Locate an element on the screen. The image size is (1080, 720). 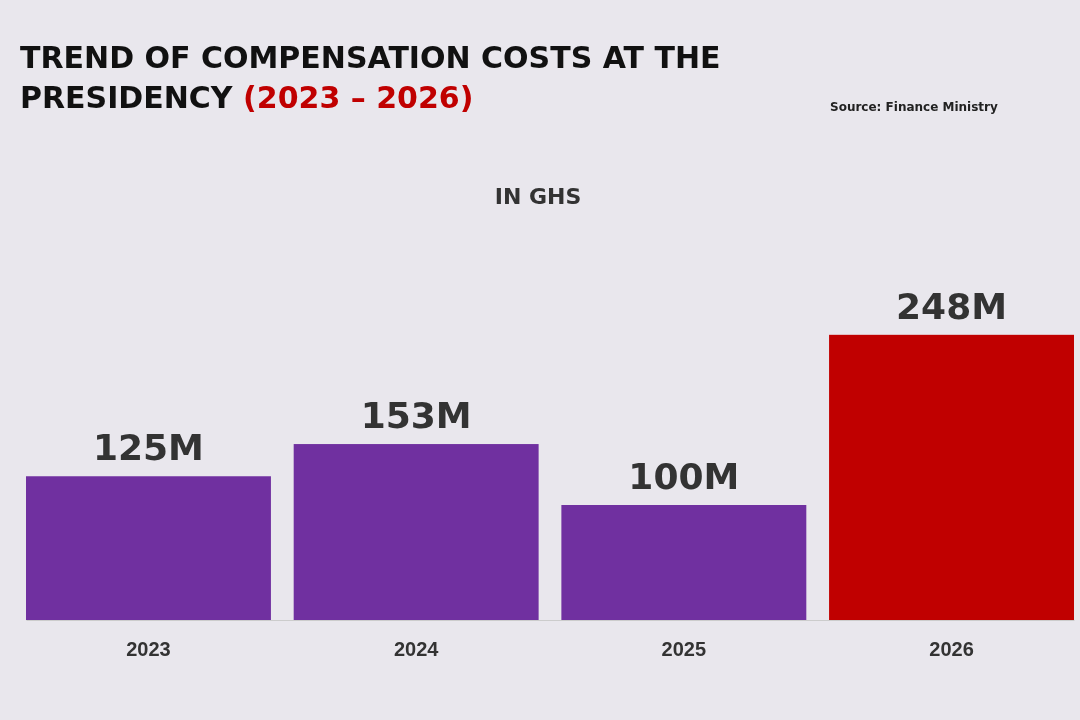
chart-title: TREND OF COMPENSATION COSTS AT THE PRESIDENCY (2023 – 2026) is located at coordinates (370, 77).